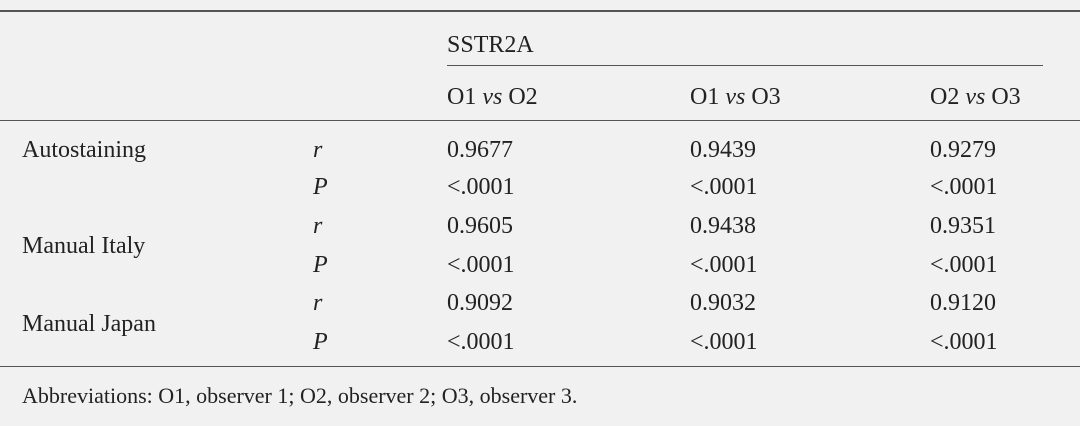 This screenshot has width=1080, height=426. Describe the element at coordinates (480, 303) in the screenshot. I see `cell-value: 0.9092` at that location.